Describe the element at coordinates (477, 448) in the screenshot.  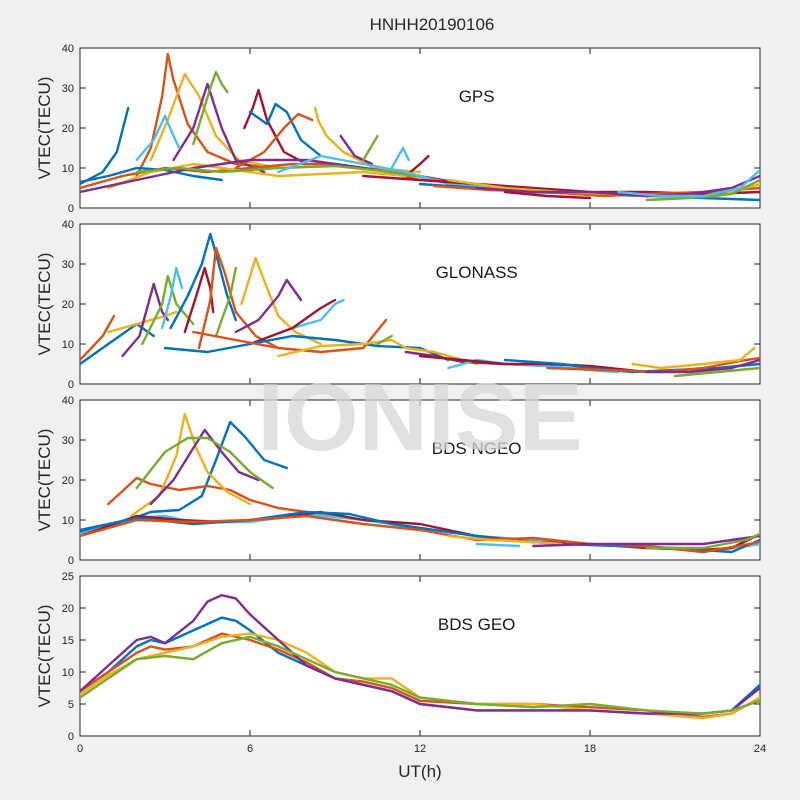
I see `panel-label: BDS NGEO` at that location.